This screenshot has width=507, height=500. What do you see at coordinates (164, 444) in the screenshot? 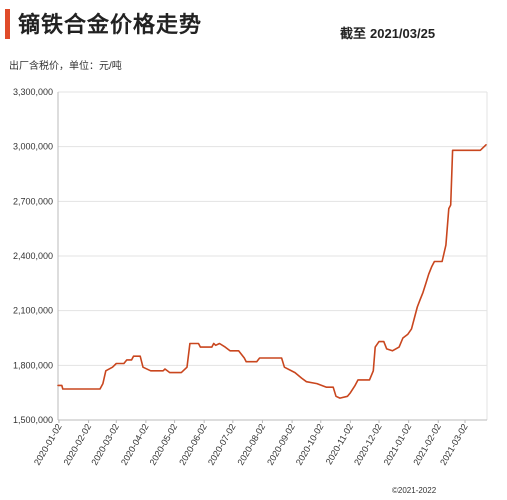
I see `x-tick-label: 2020-05-02` at bounding box center [164, 444].